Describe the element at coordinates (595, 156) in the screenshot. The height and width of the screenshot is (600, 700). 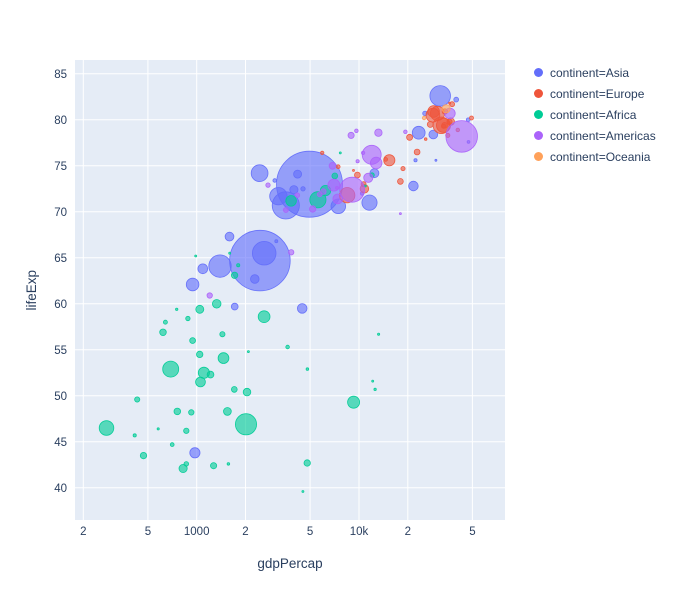
I see `legend-item-oceania: continent=Oceania` at that location.